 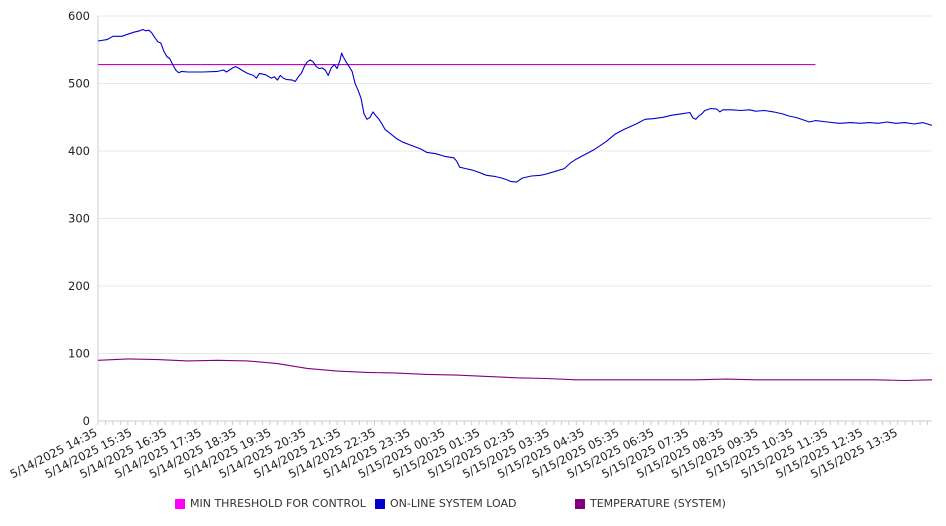 What do you see at coordinates (79, 151) in the screenshot?
I see `y-tick-label: 400` at bounding box center [79, 151].